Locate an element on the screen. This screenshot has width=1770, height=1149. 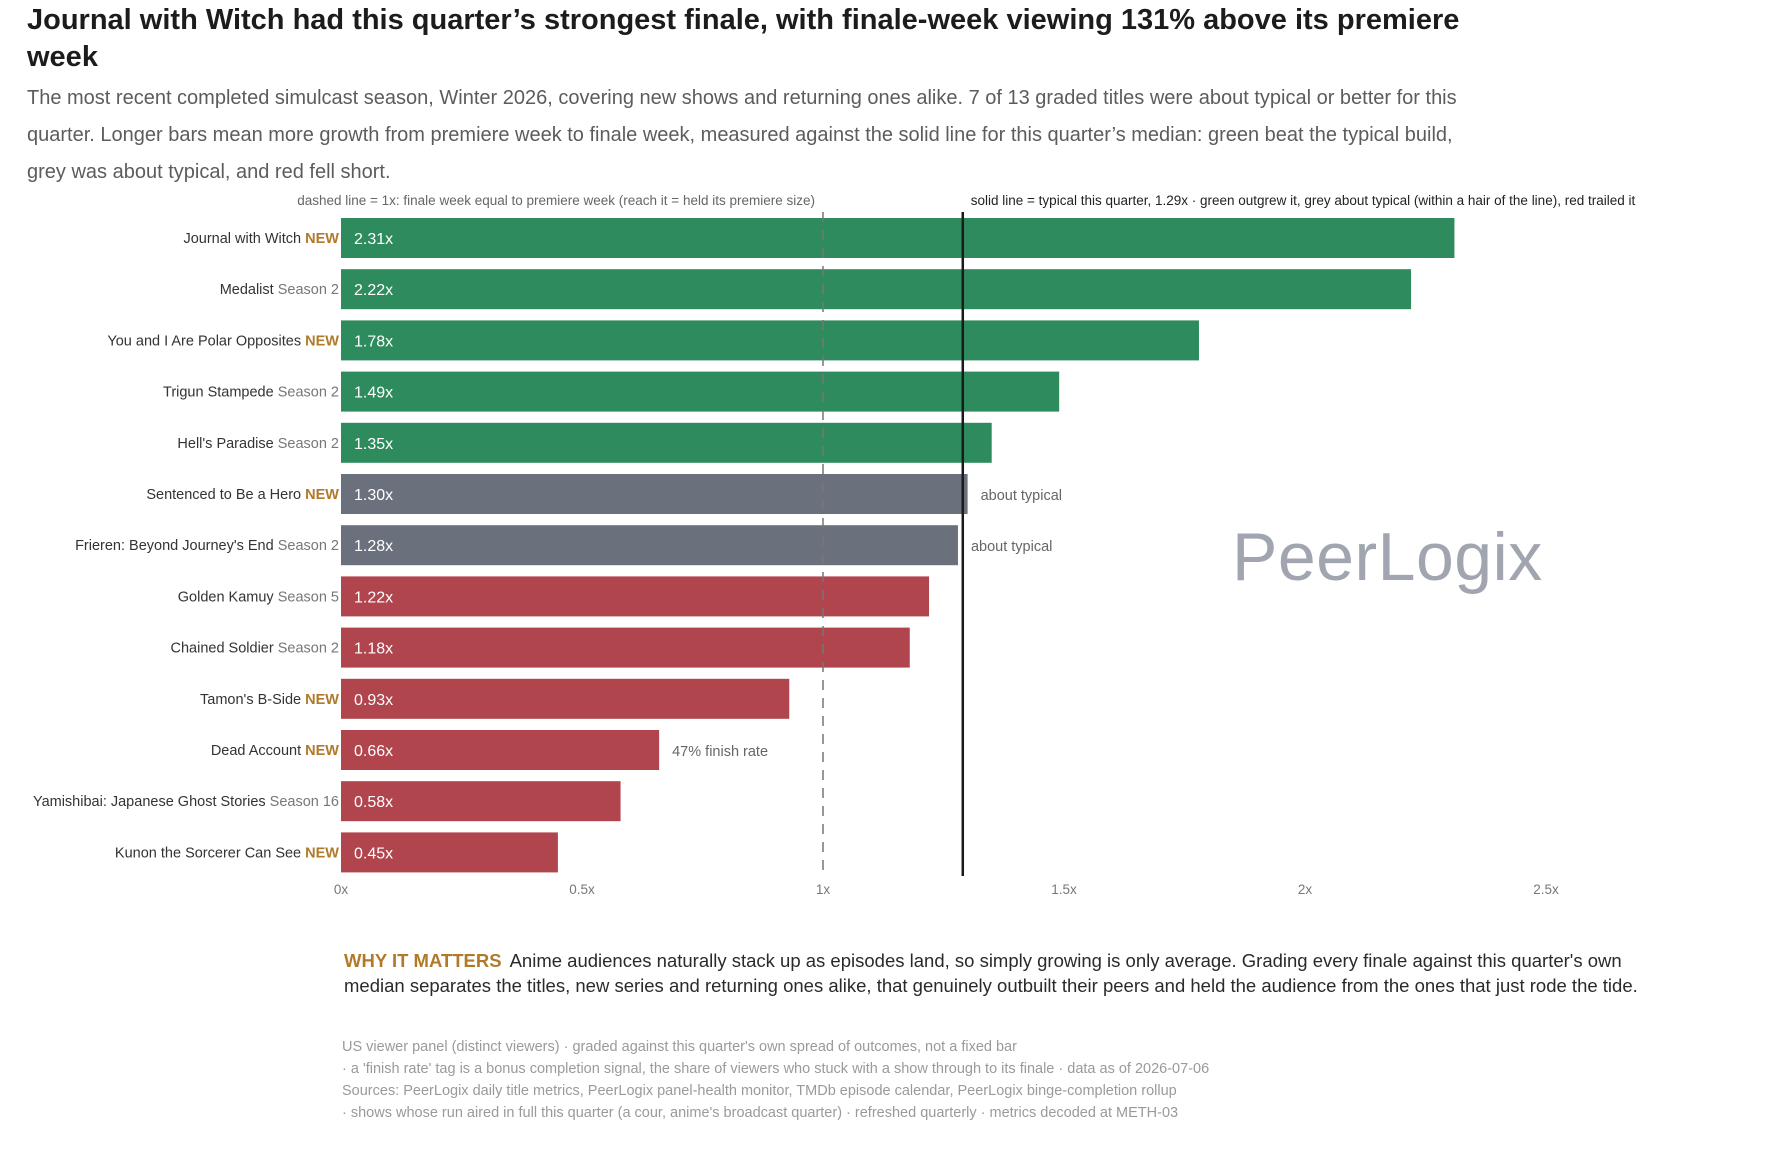
category-label: Hell's Paradise Season 2 is located at coordinates (258, 444).